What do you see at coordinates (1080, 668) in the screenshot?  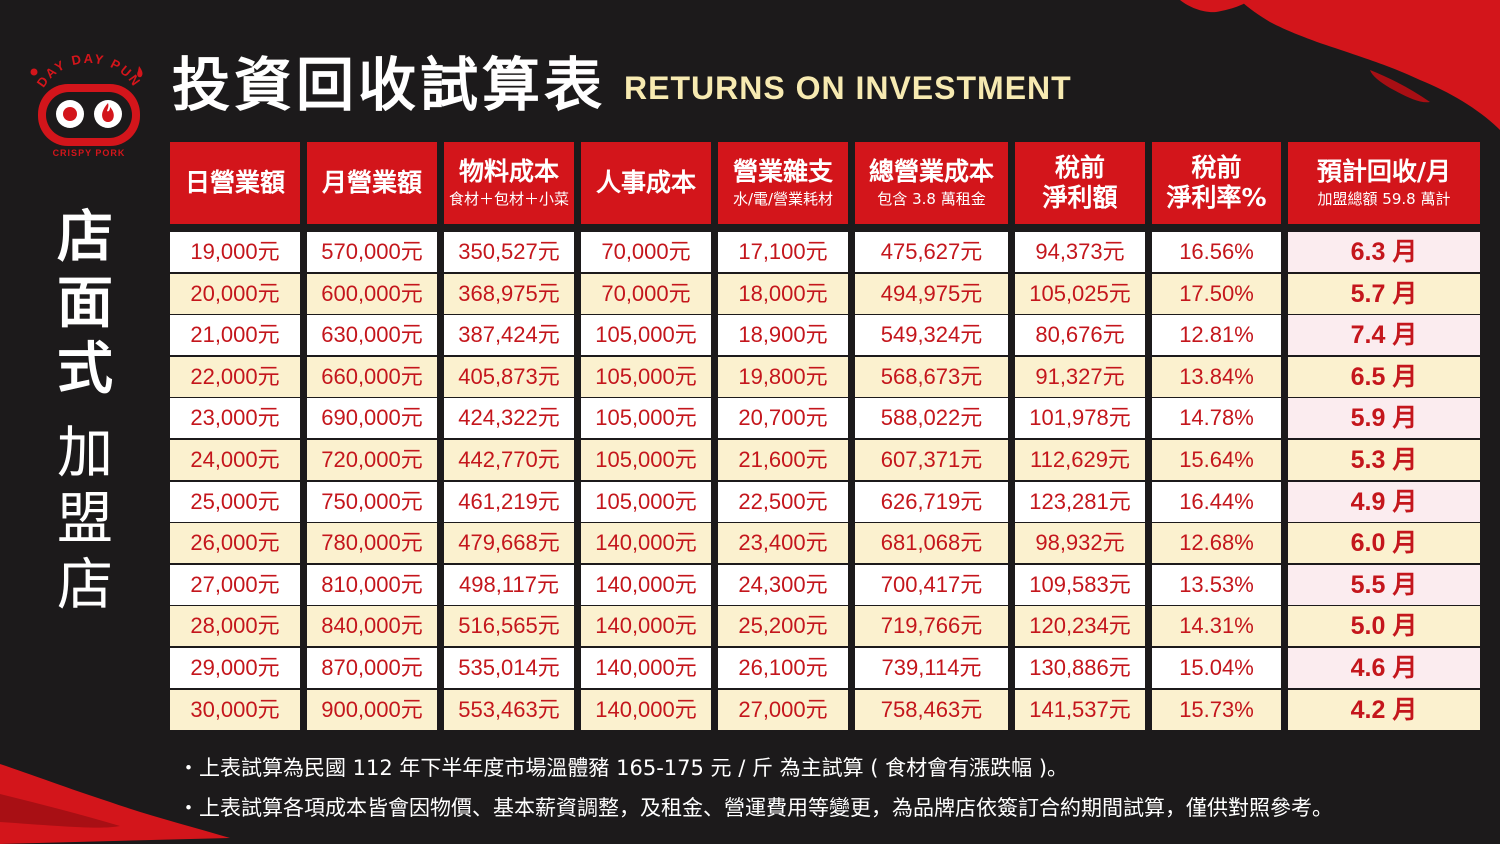 I see `table-cell: 130,886元` at bounding box center [1080, 668].